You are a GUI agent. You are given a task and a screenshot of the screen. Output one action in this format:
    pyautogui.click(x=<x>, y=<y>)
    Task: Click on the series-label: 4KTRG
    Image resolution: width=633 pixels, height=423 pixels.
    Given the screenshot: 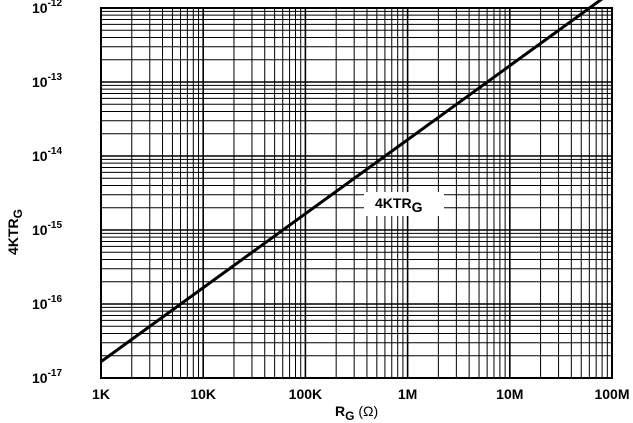 What is the action you would take?
    pyautogui.click(x=399, y=205)
    